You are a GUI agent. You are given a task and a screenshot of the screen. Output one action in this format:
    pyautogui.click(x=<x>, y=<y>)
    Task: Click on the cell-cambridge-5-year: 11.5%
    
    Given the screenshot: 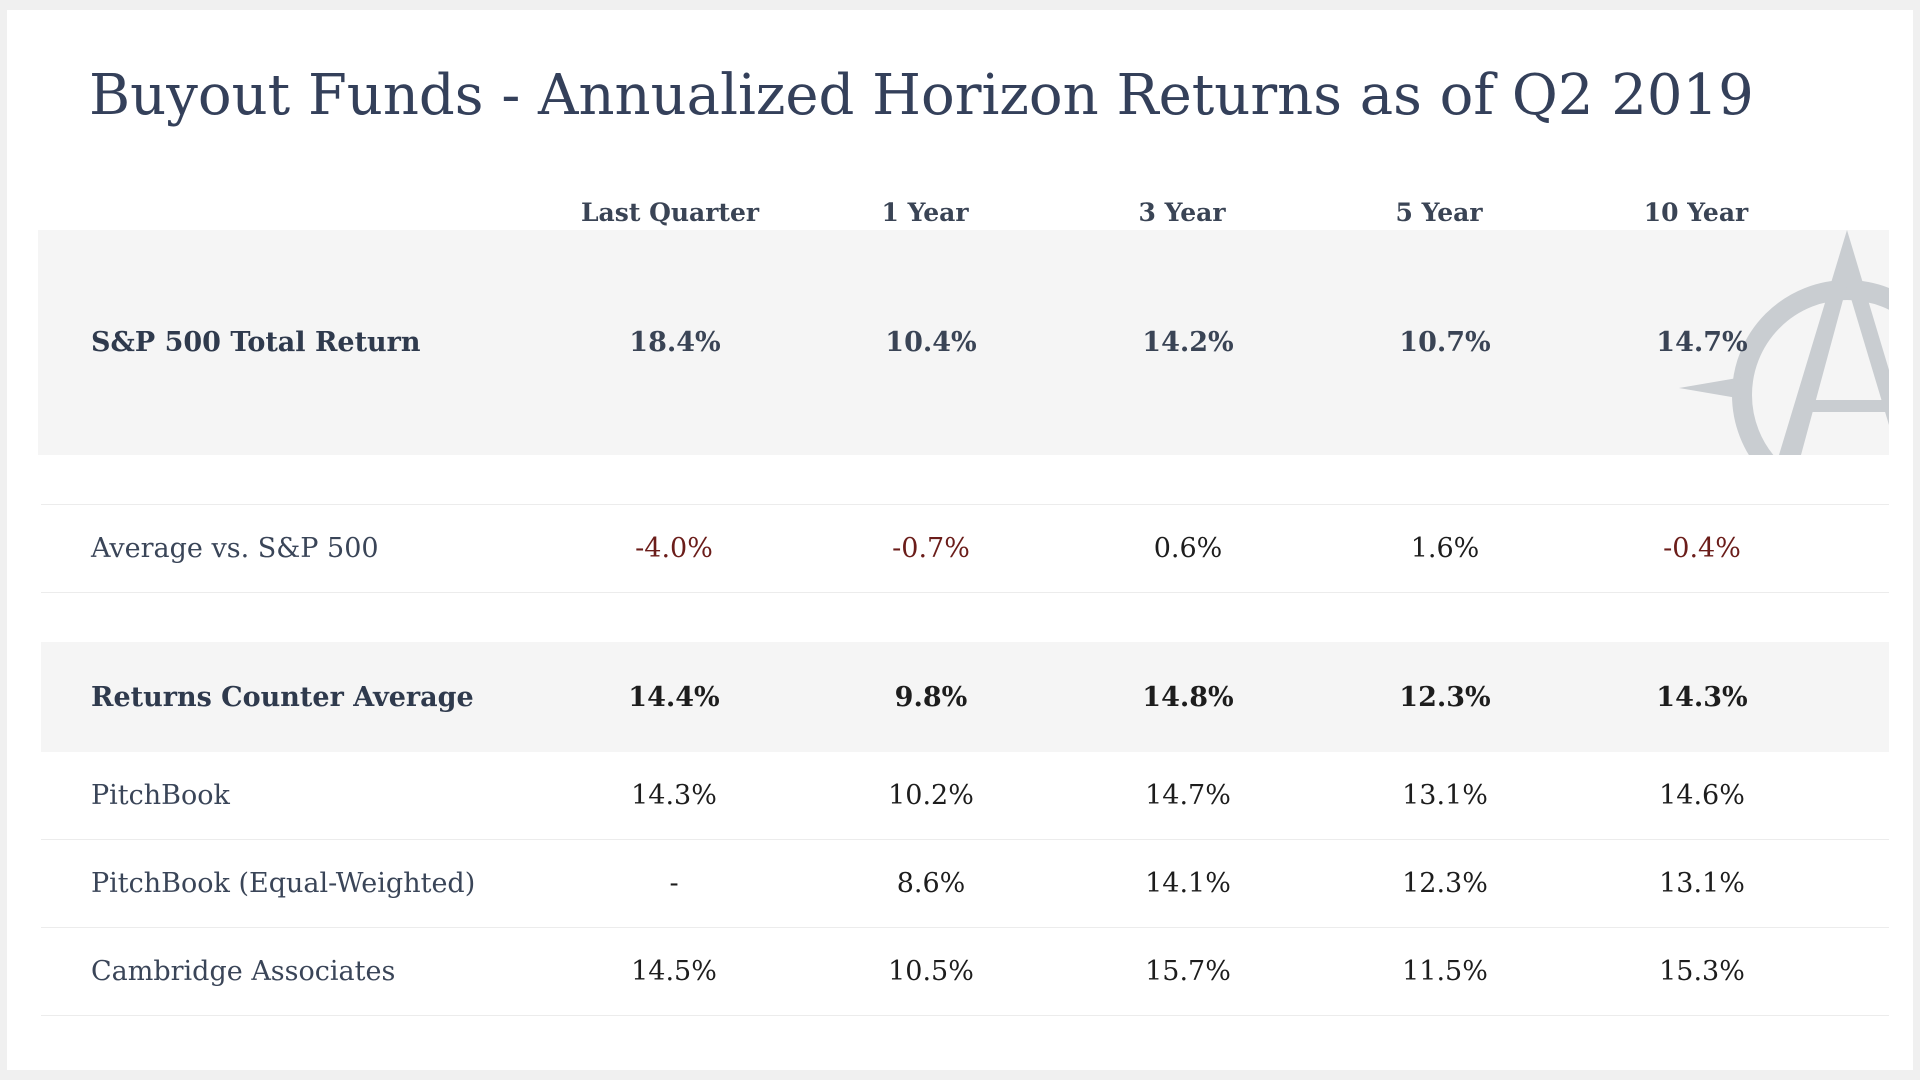 What is the action you would take?
    pyautogui.click(x=1445, y=971)
    